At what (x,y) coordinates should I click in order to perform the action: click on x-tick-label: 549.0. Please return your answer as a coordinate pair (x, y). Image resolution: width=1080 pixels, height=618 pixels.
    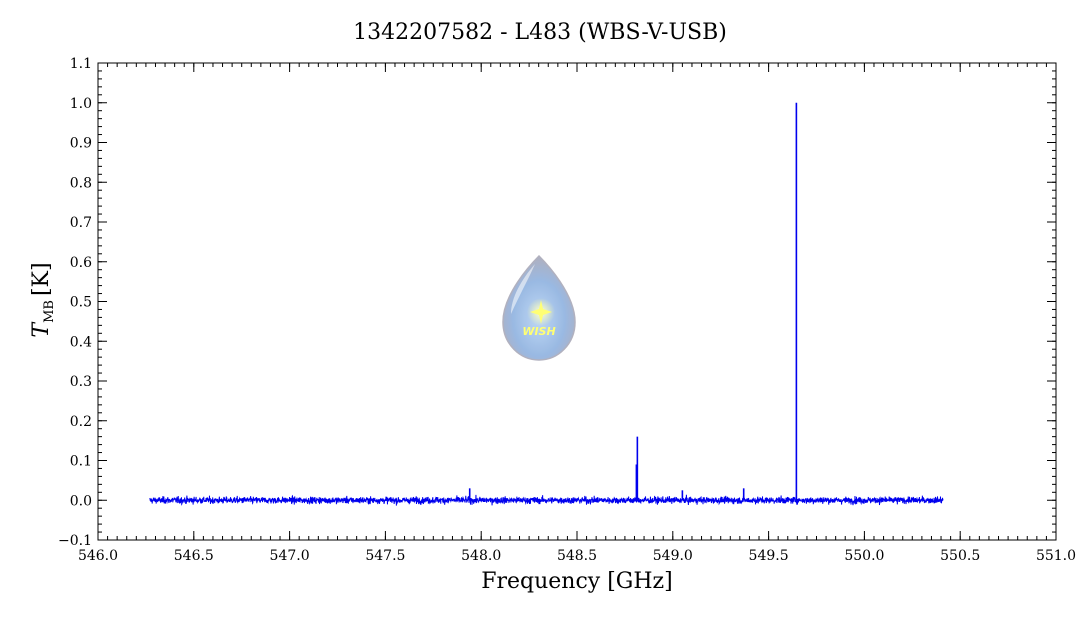
    Looking at the image, I should click on (673, 556).